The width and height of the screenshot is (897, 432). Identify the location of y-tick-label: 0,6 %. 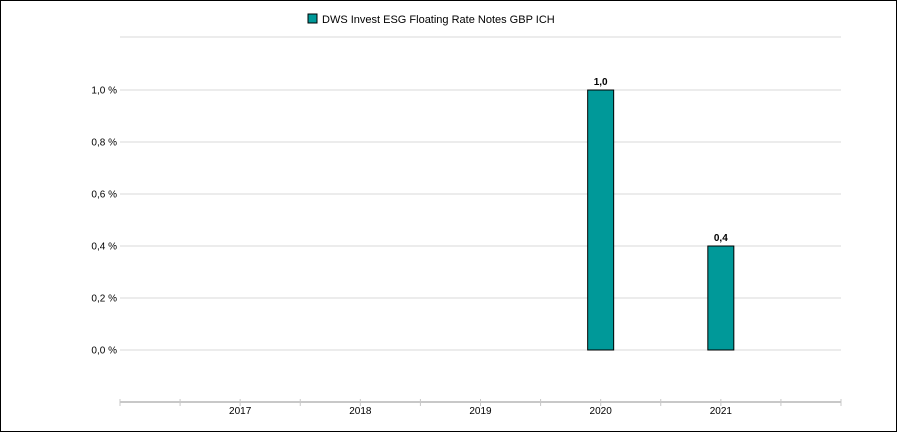
(104, 195).